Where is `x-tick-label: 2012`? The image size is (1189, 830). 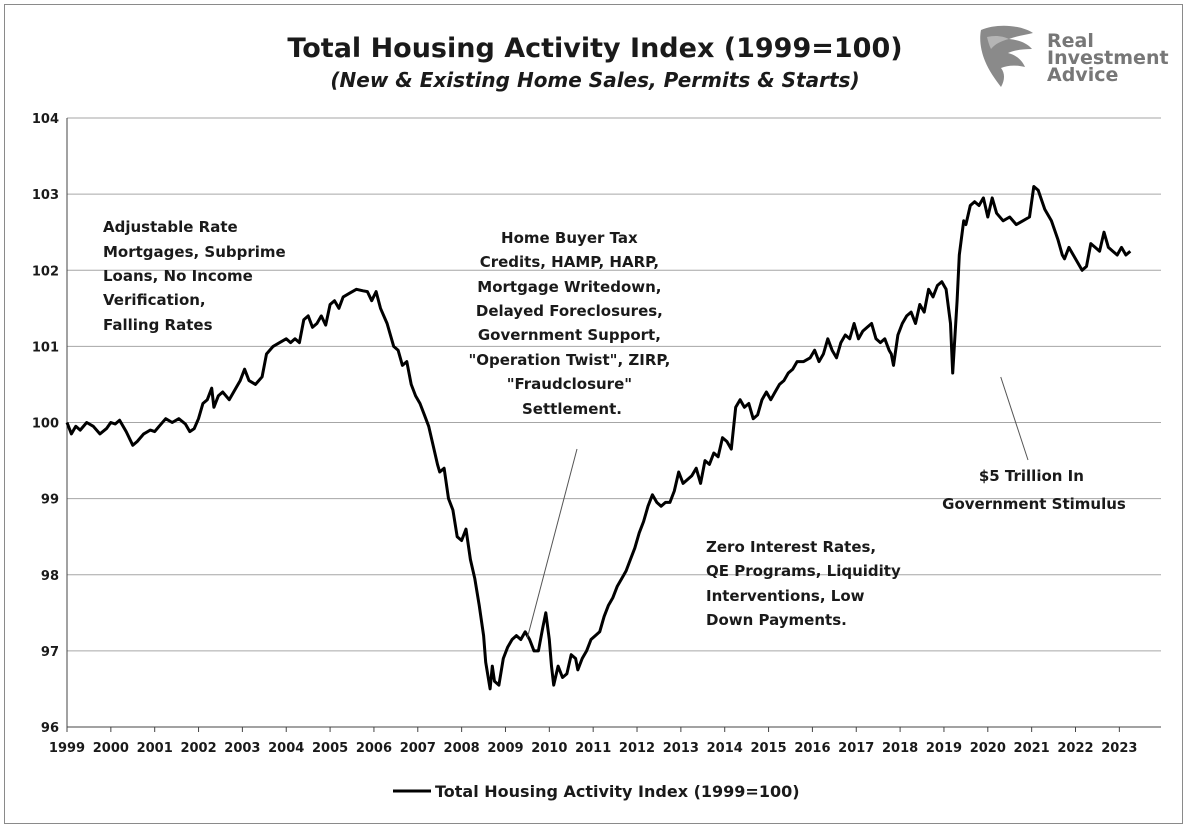 x-tick-label: 2012 is located at coordinates (637, 748).